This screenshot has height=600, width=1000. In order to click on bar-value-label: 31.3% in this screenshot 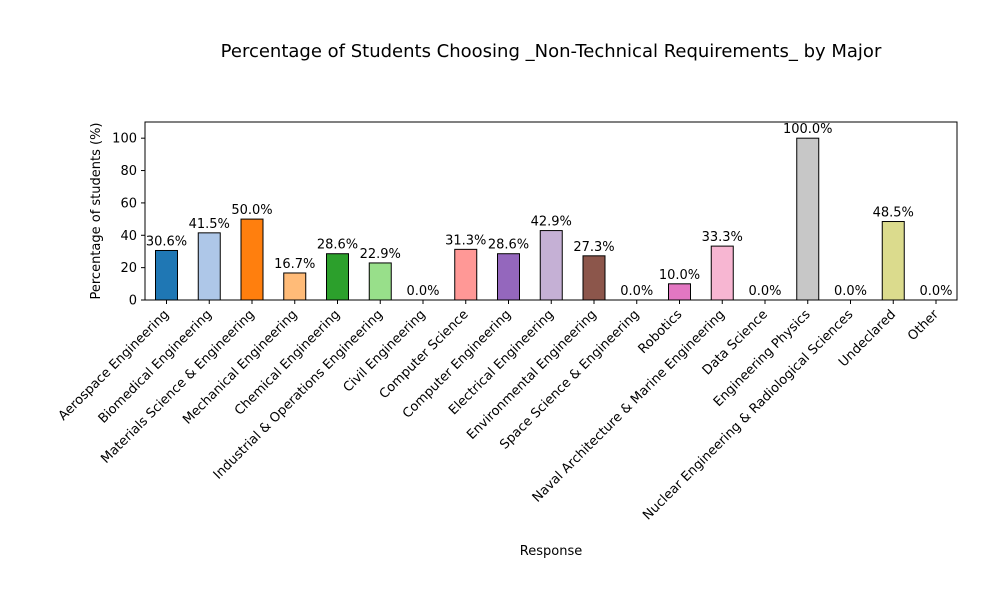, I will do `click(465, 240)`.